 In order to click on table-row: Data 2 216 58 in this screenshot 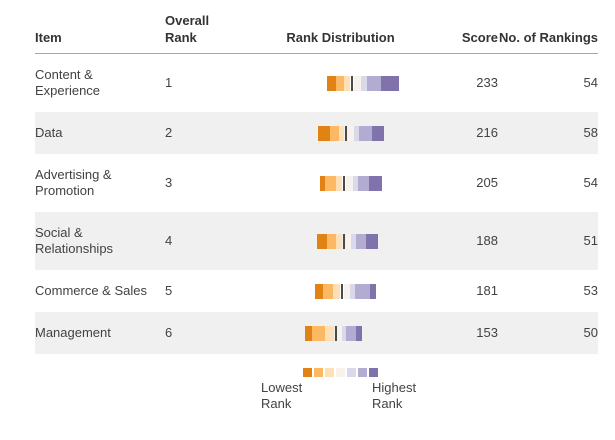, I will do `click(316, 133)`.